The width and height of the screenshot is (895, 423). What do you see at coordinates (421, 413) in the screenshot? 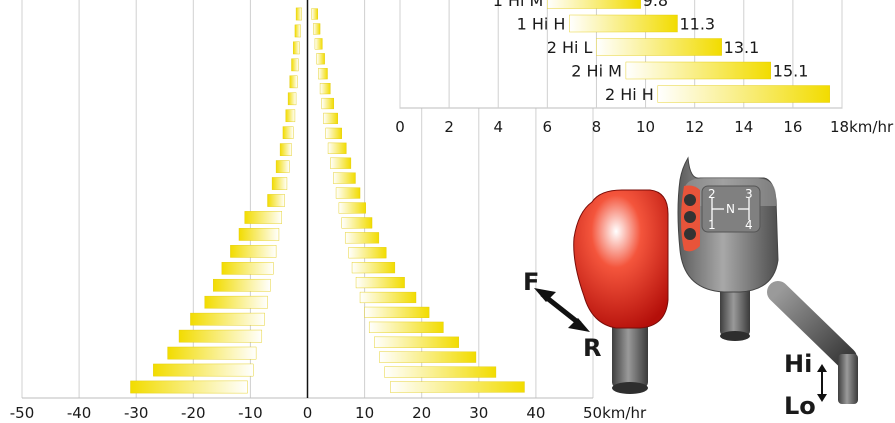
I see `main-x-tick-label: 20` at bounding box center [421, 413].